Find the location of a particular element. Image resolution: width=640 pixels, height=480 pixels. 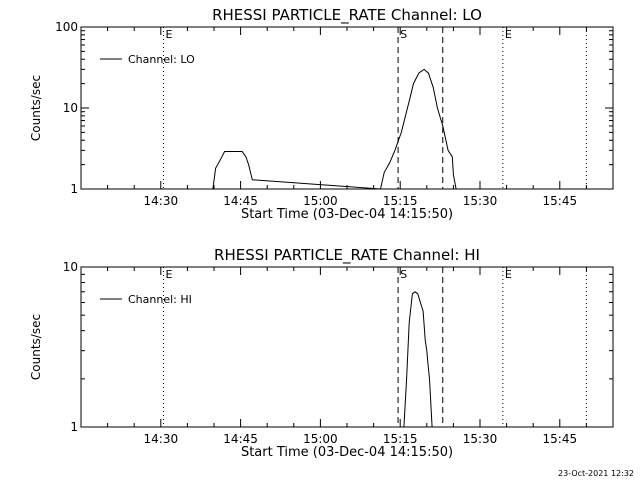

footer-date: 23-Oct-2021 12:32 is located at coordinates (596, 473).